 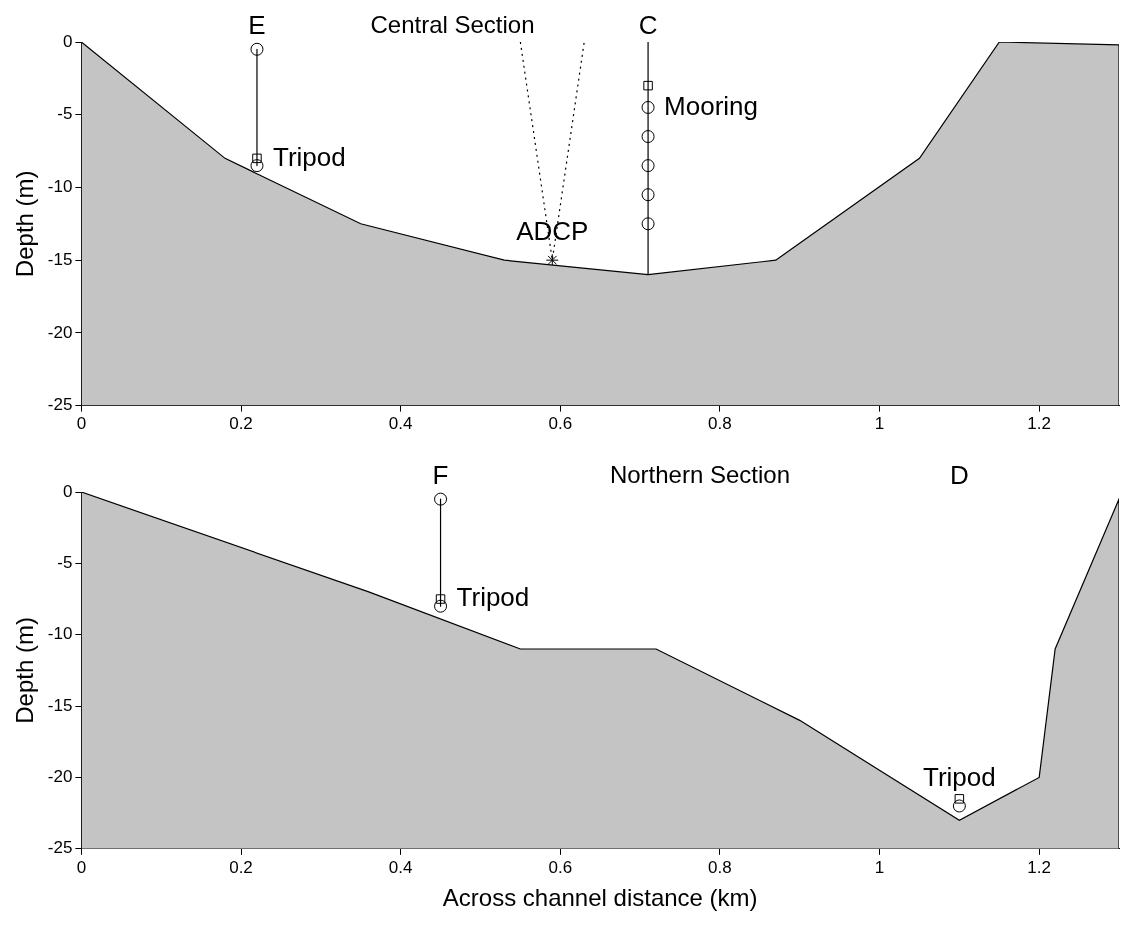 I want to click on annotation: ADCP, so click(x=552, y=231).